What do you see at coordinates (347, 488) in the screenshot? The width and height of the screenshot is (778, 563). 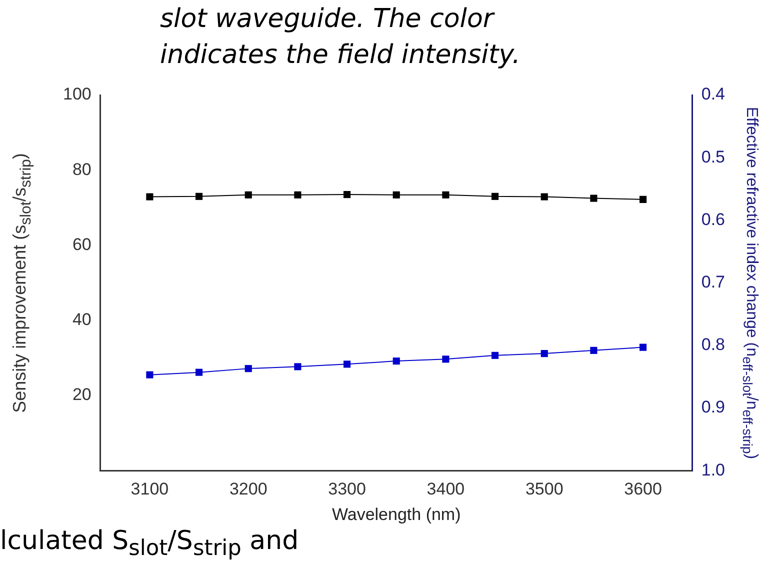 I see `x-tick-label: 3300` at bounding box center [347, 488].